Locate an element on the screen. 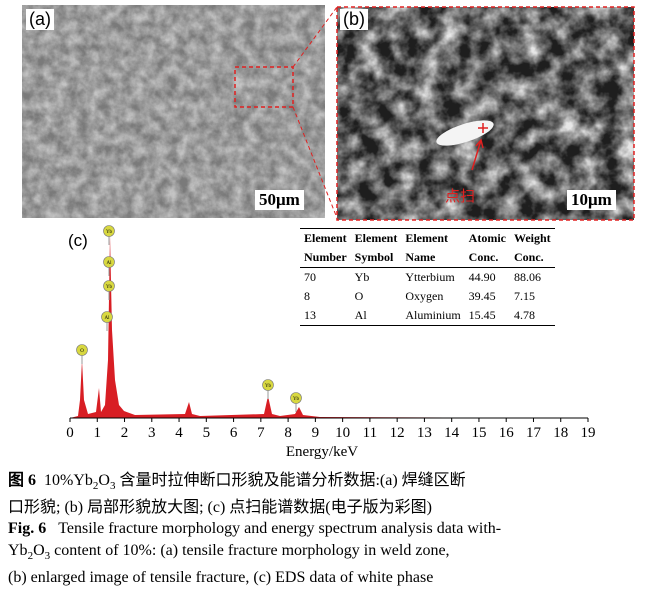  table-cell: Ytterbium is located at coordinates (430, 277).